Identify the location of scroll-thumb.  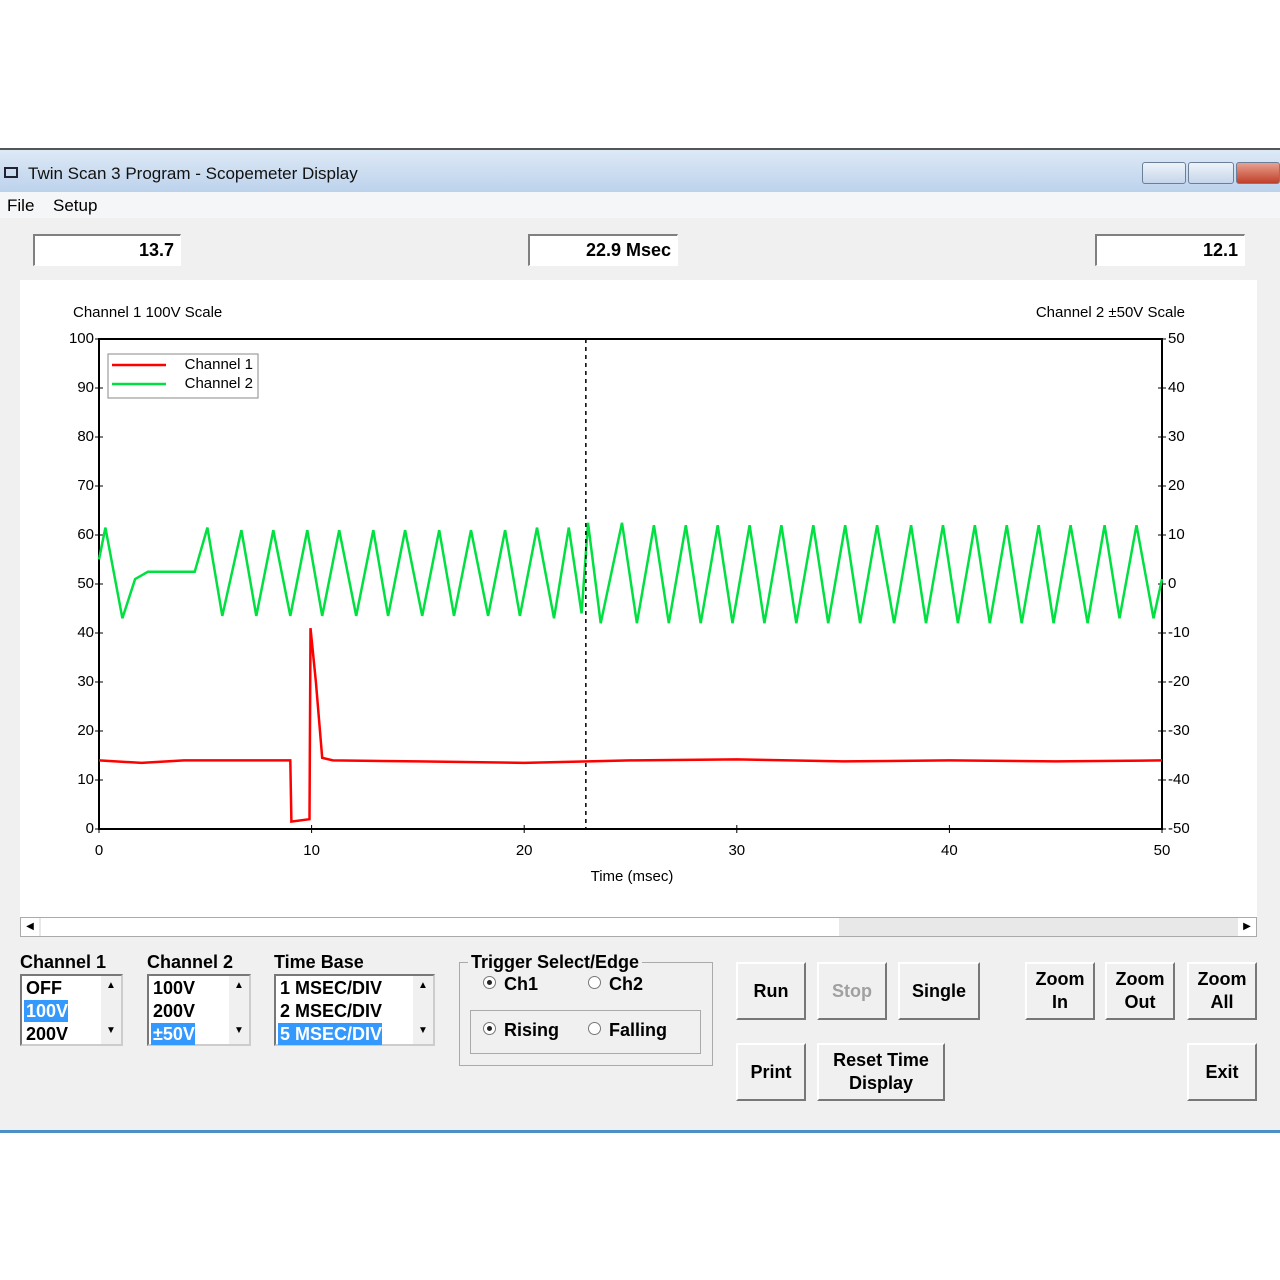
(440, 927).